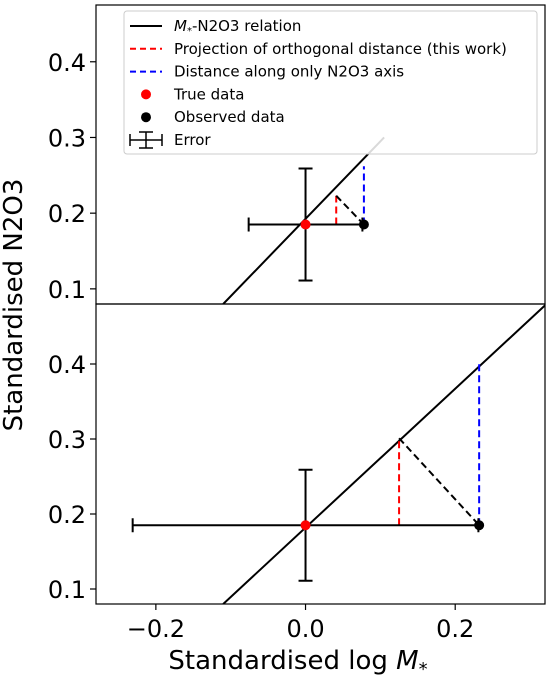 This screenshot has height=679, width=548. Describe the element at coordinates (192, 140) in the screenshot. I see `legend-label: Error` at that location.